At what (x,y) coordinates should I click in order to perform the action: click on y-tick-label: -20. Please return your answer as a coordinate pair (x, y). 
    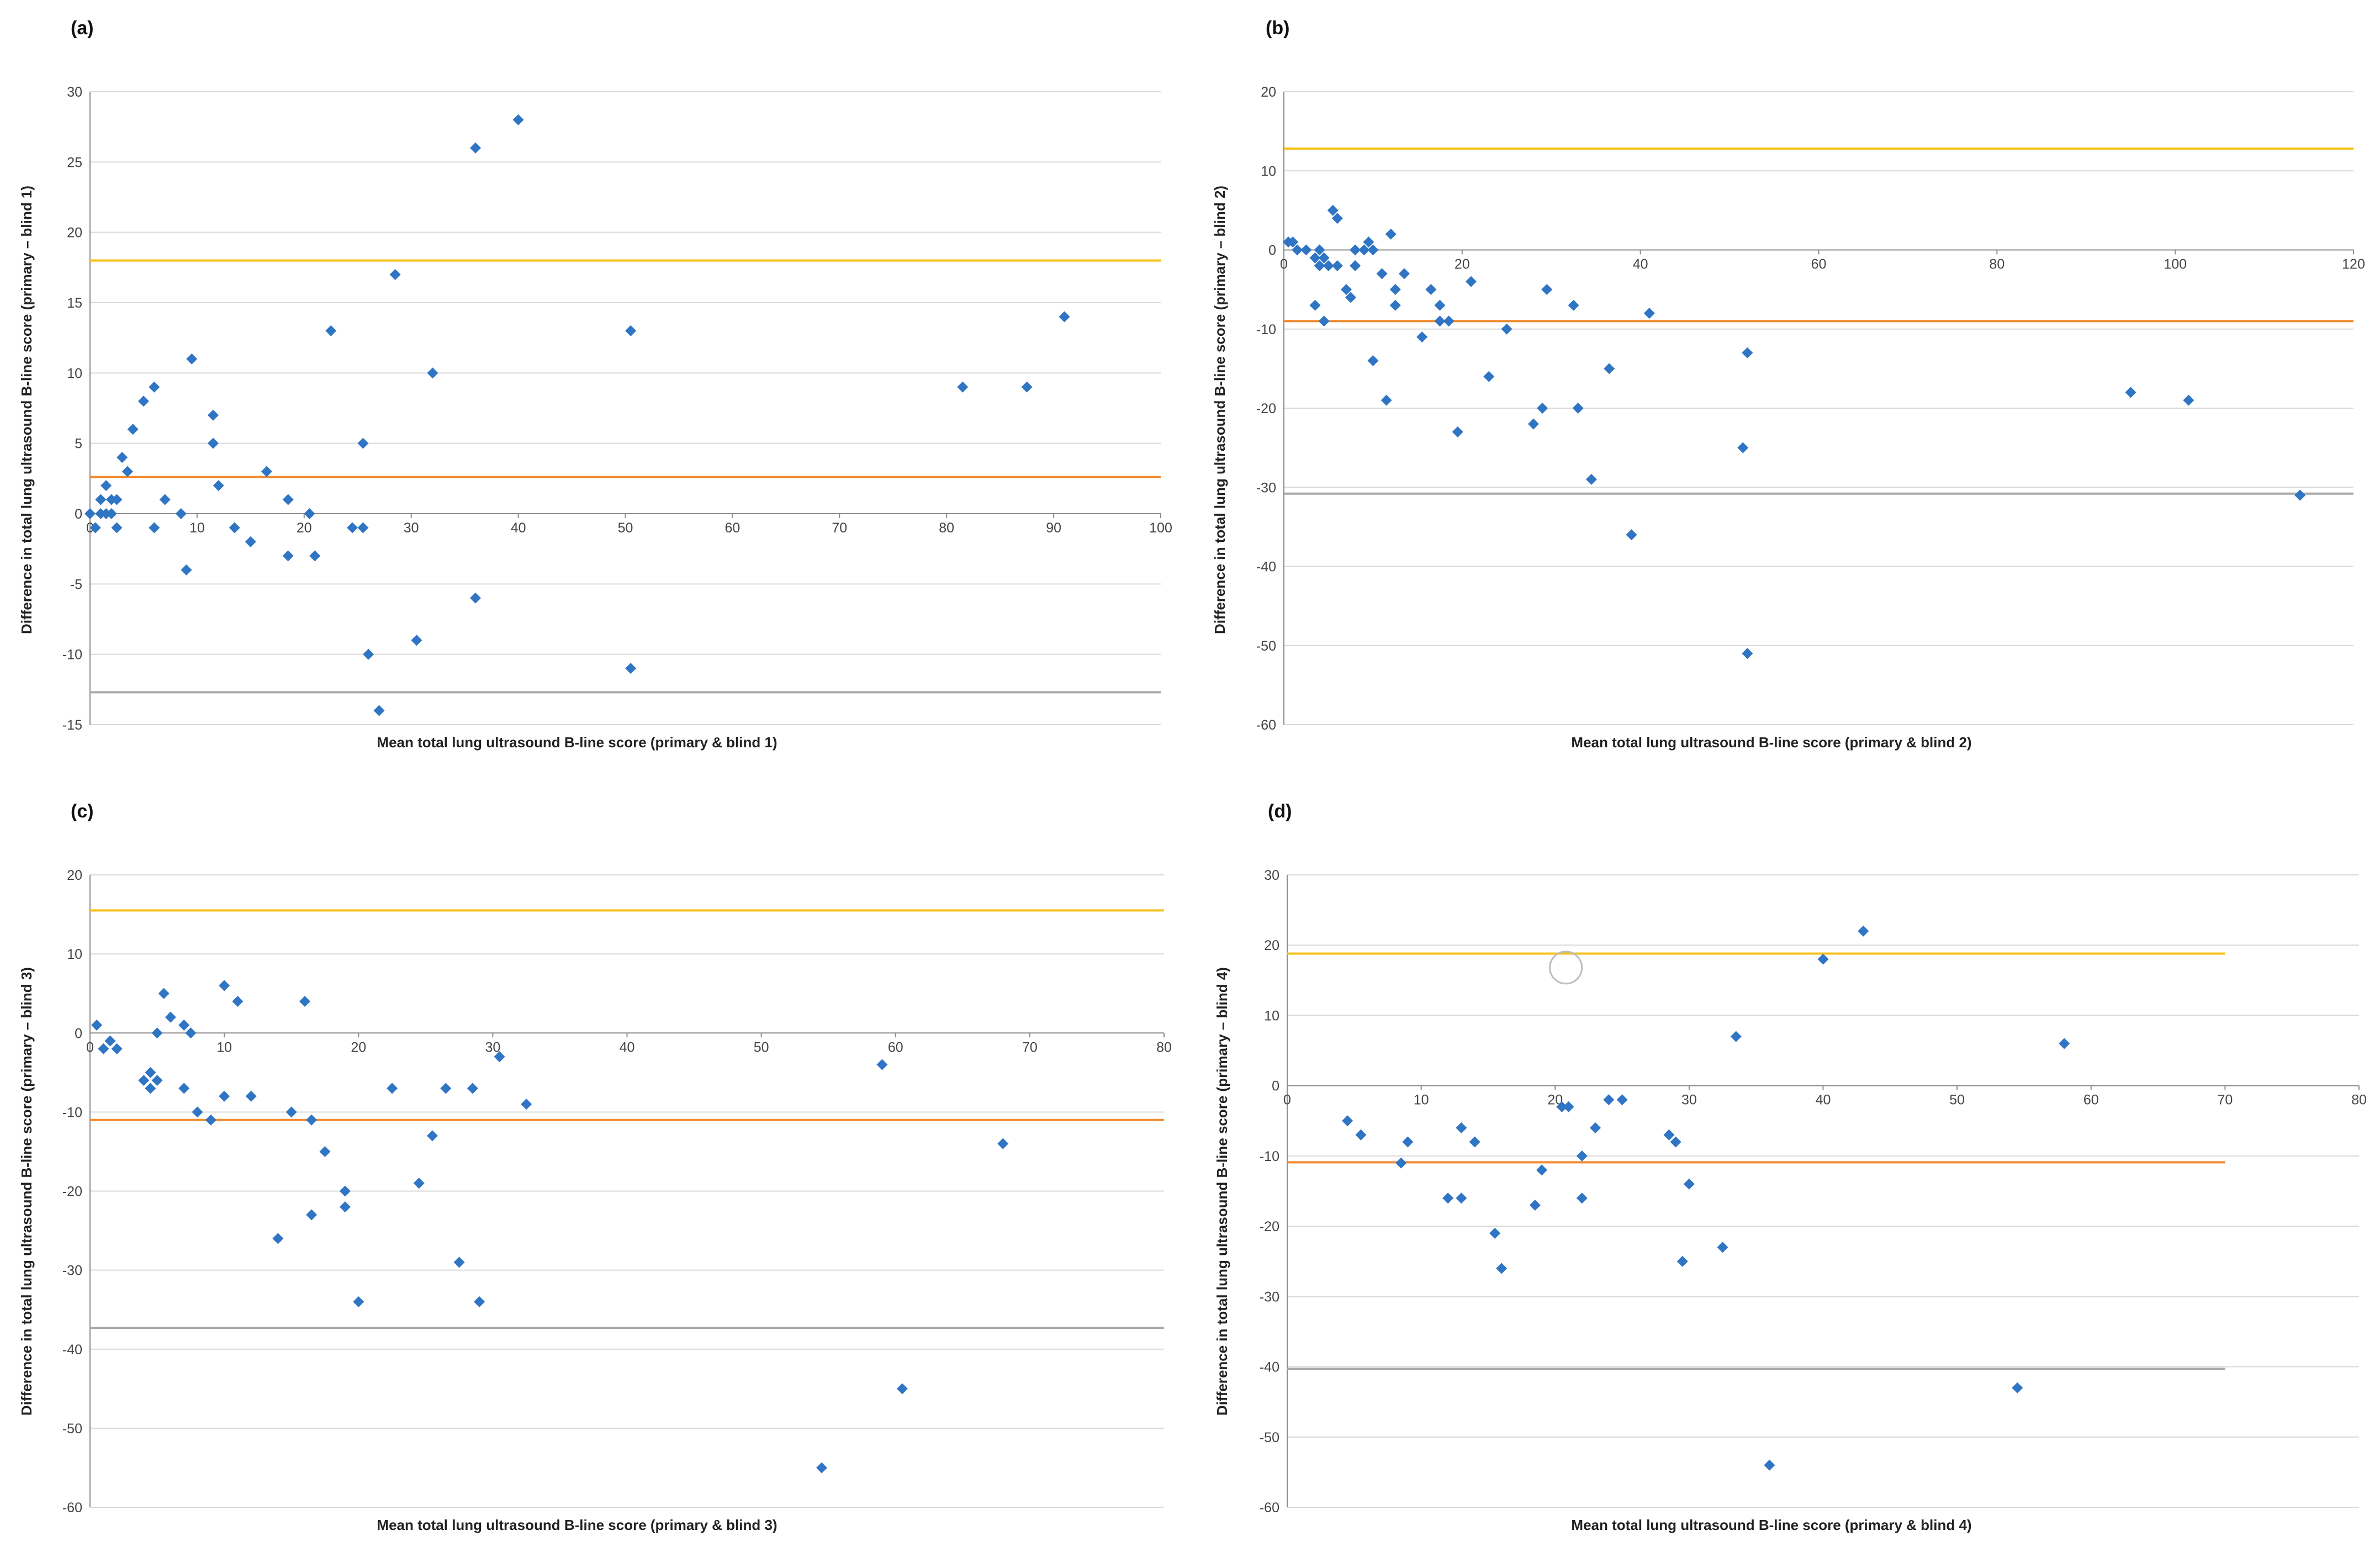
    Looking at the image, I should click on (1266, 408).